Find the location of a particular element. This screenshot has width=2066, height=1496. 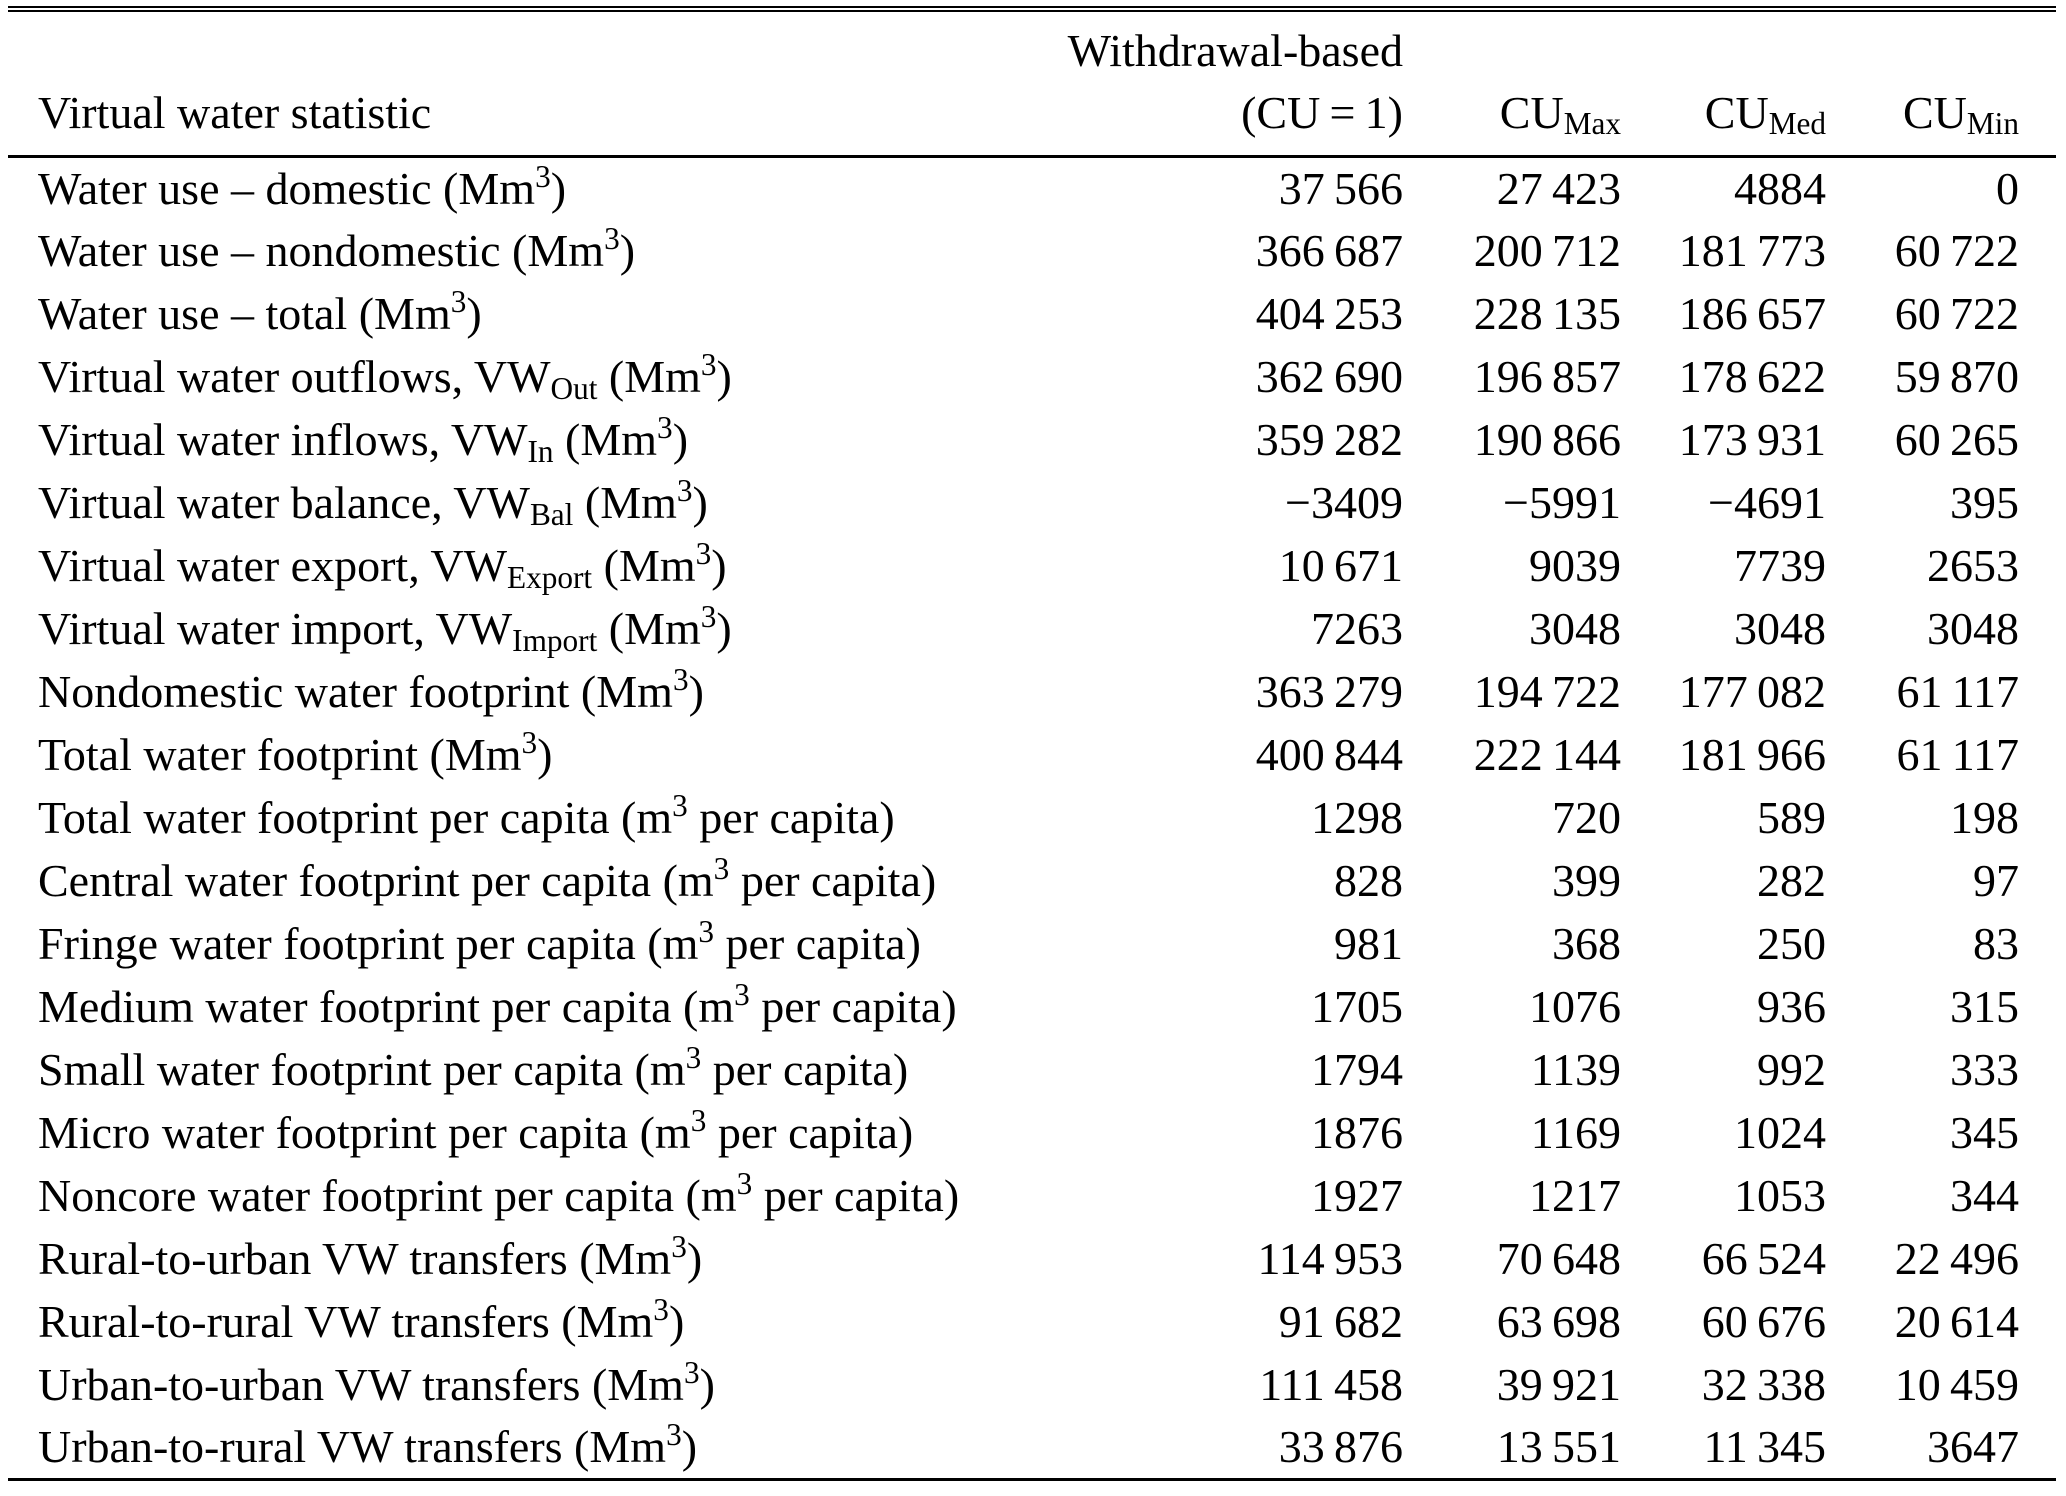

value-cell: 173 931 is located at coordinates (1752, 439).